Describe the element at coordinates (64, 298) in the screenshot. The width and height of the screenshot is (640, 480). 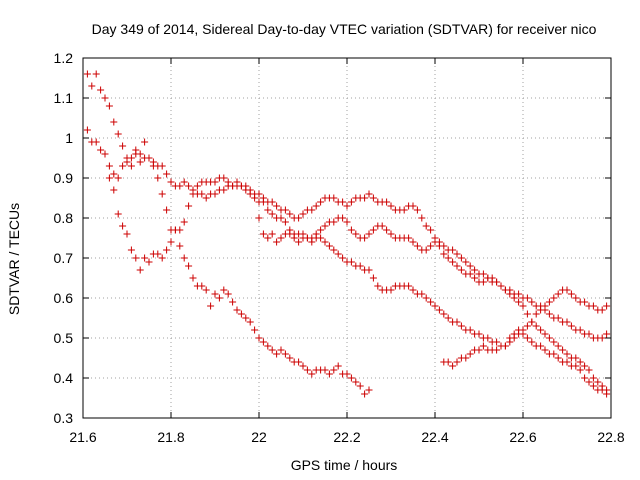
I see `y-tick-label: 0.6` at that location.